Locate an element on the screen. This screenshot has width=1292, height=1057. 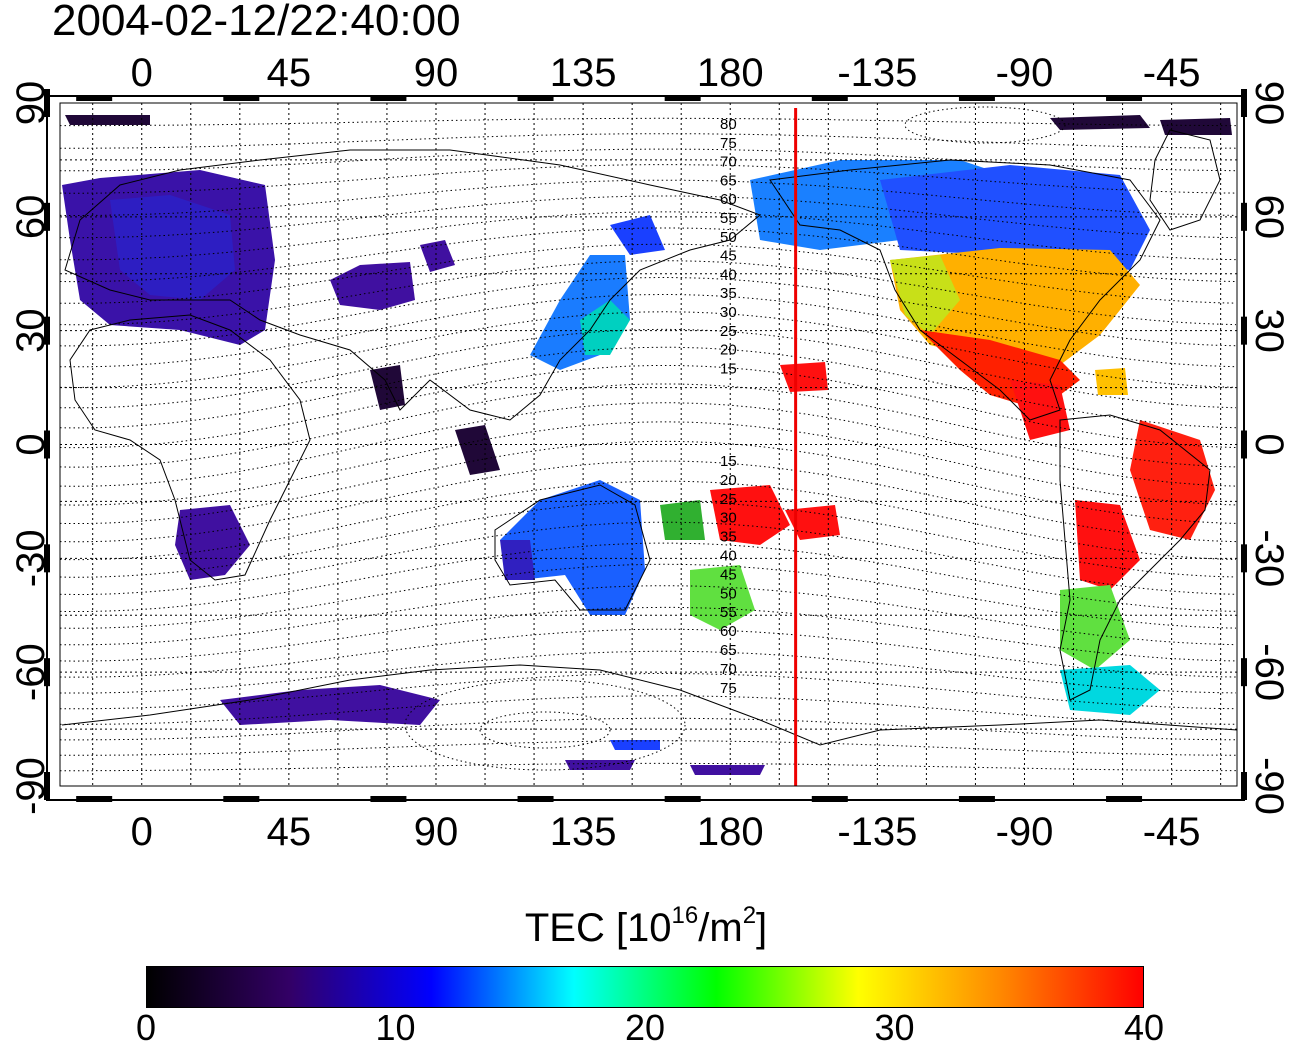
lon-tick-label-top: 180 is located at coordinates (730, 73).